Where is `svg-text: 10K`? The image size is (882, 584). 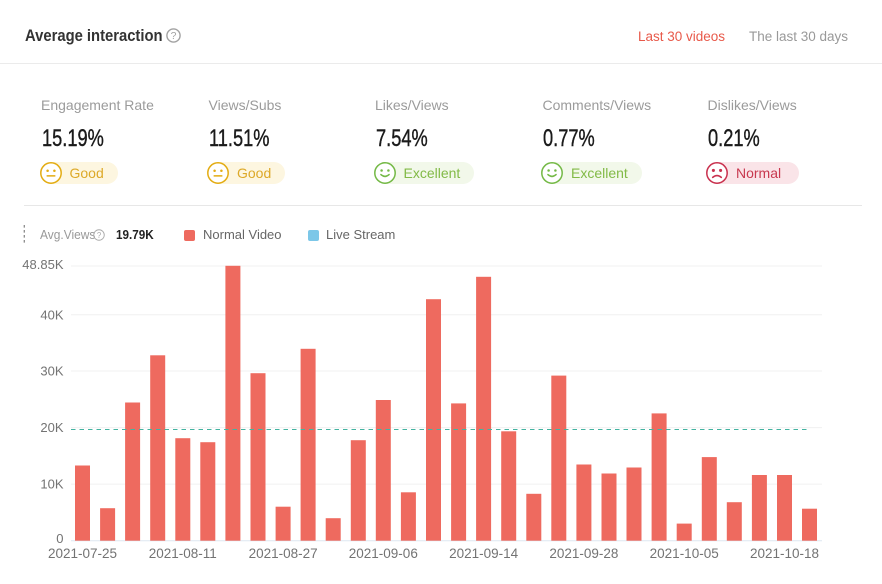 svg-text: 10K is located at coordinates (51, 484).